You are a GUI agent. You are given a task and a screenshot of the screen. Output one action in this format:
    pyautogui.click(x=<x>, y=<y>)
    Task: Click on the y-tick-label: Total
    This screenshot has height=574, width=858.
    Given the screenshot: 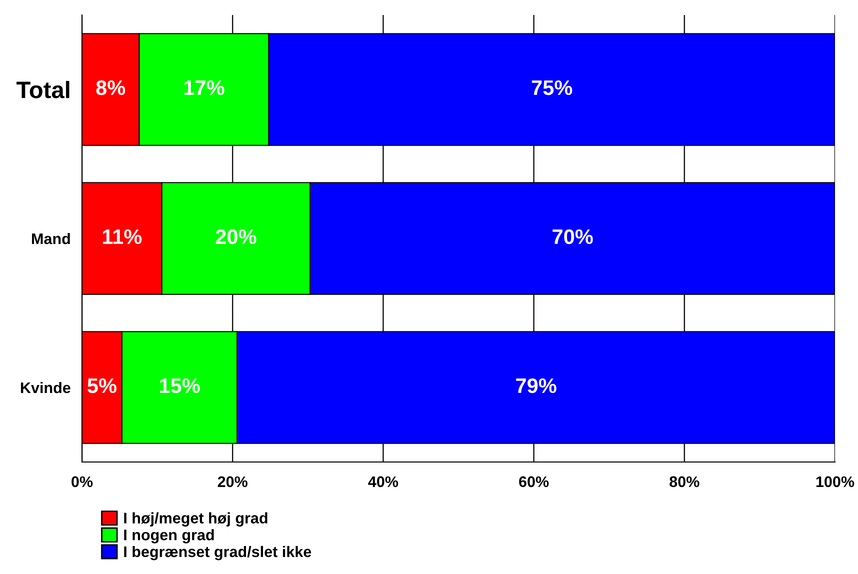 What is the action you would take?
    pyautogui.click(x=43, y=89)
    